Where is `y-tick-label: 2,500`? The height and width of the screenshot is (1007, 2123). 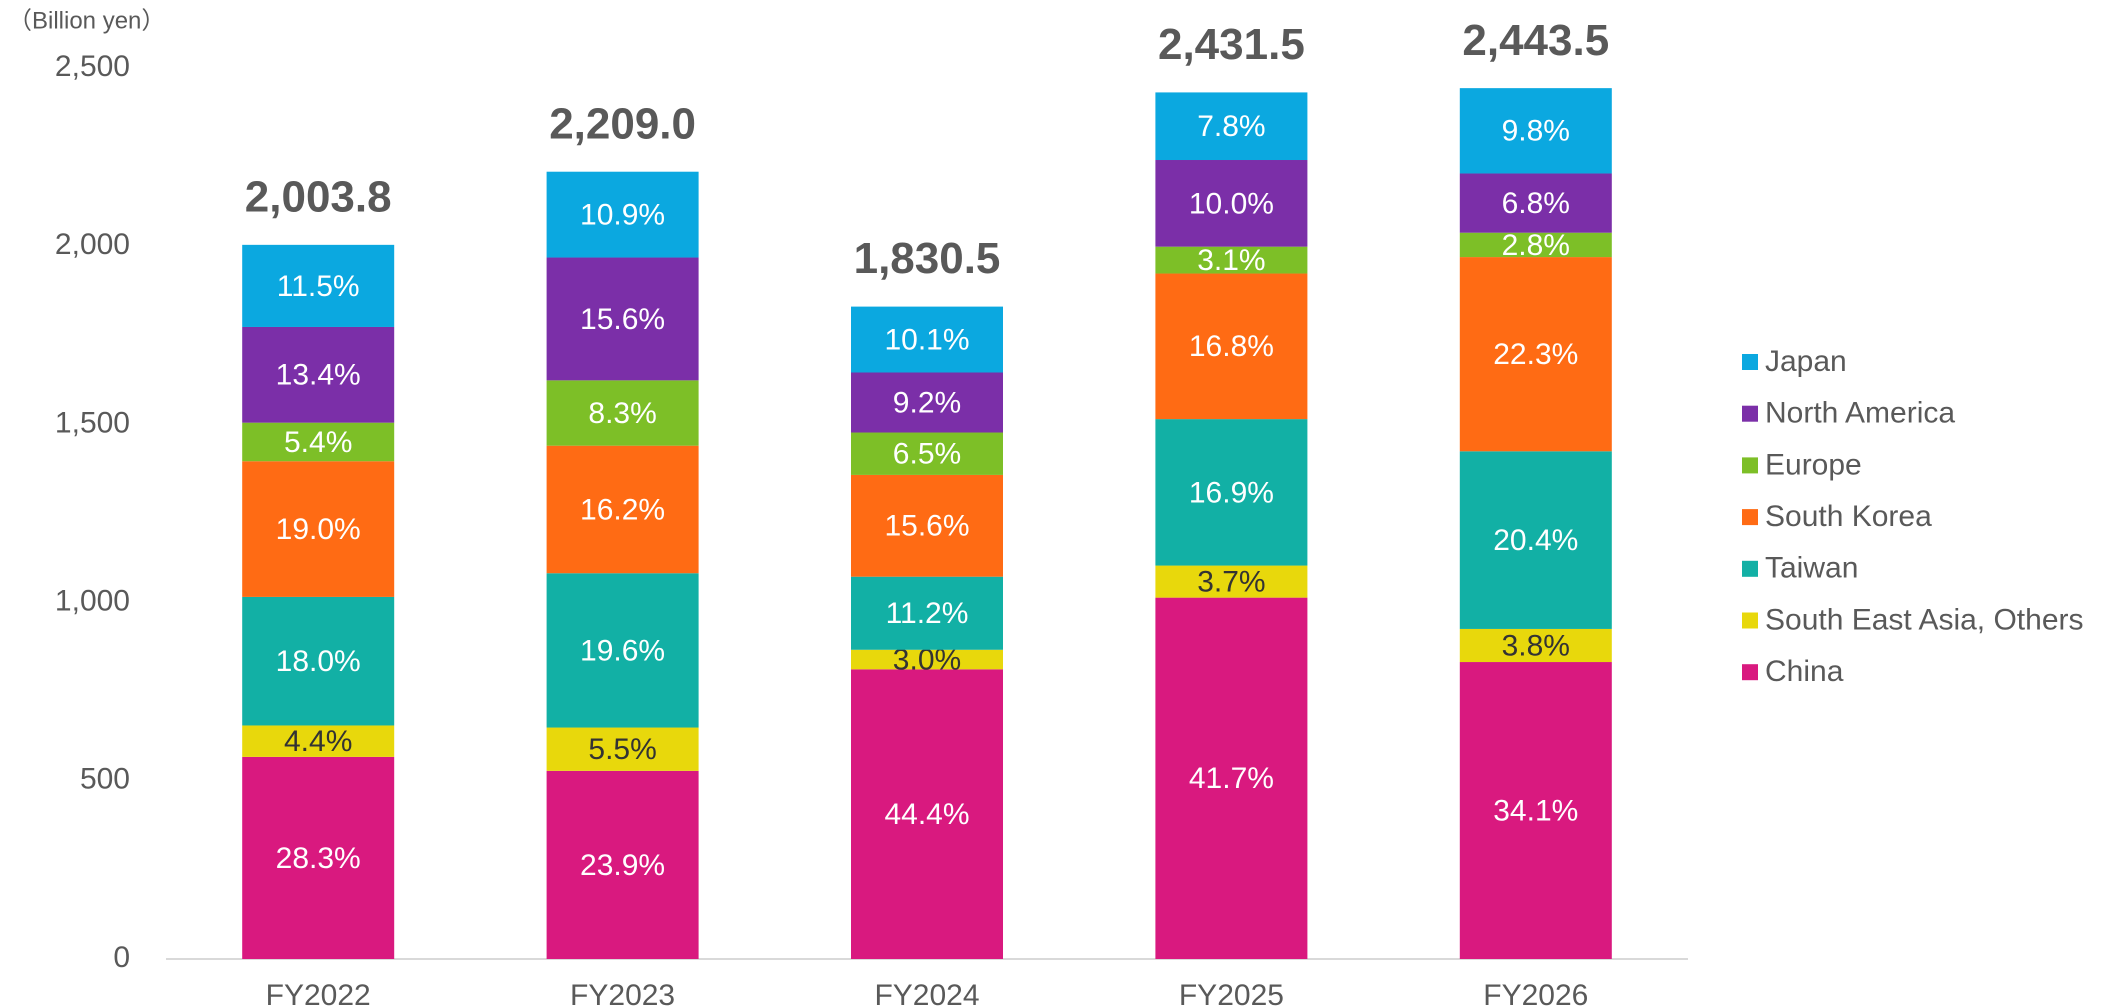
y-tick-label: 2,500 is located at coordinates (92, 66).